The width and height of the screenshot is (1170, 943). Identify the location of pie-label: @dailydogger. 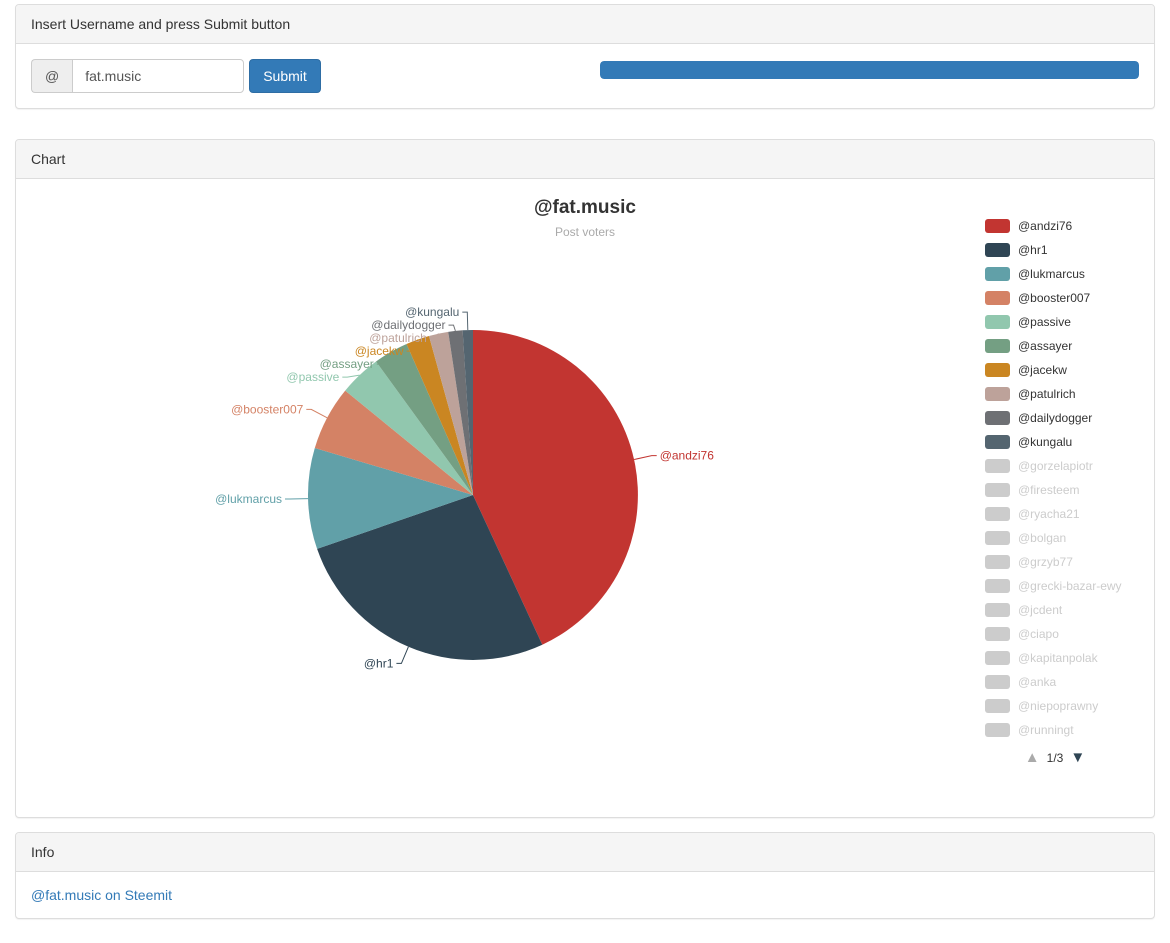
(408, 325).